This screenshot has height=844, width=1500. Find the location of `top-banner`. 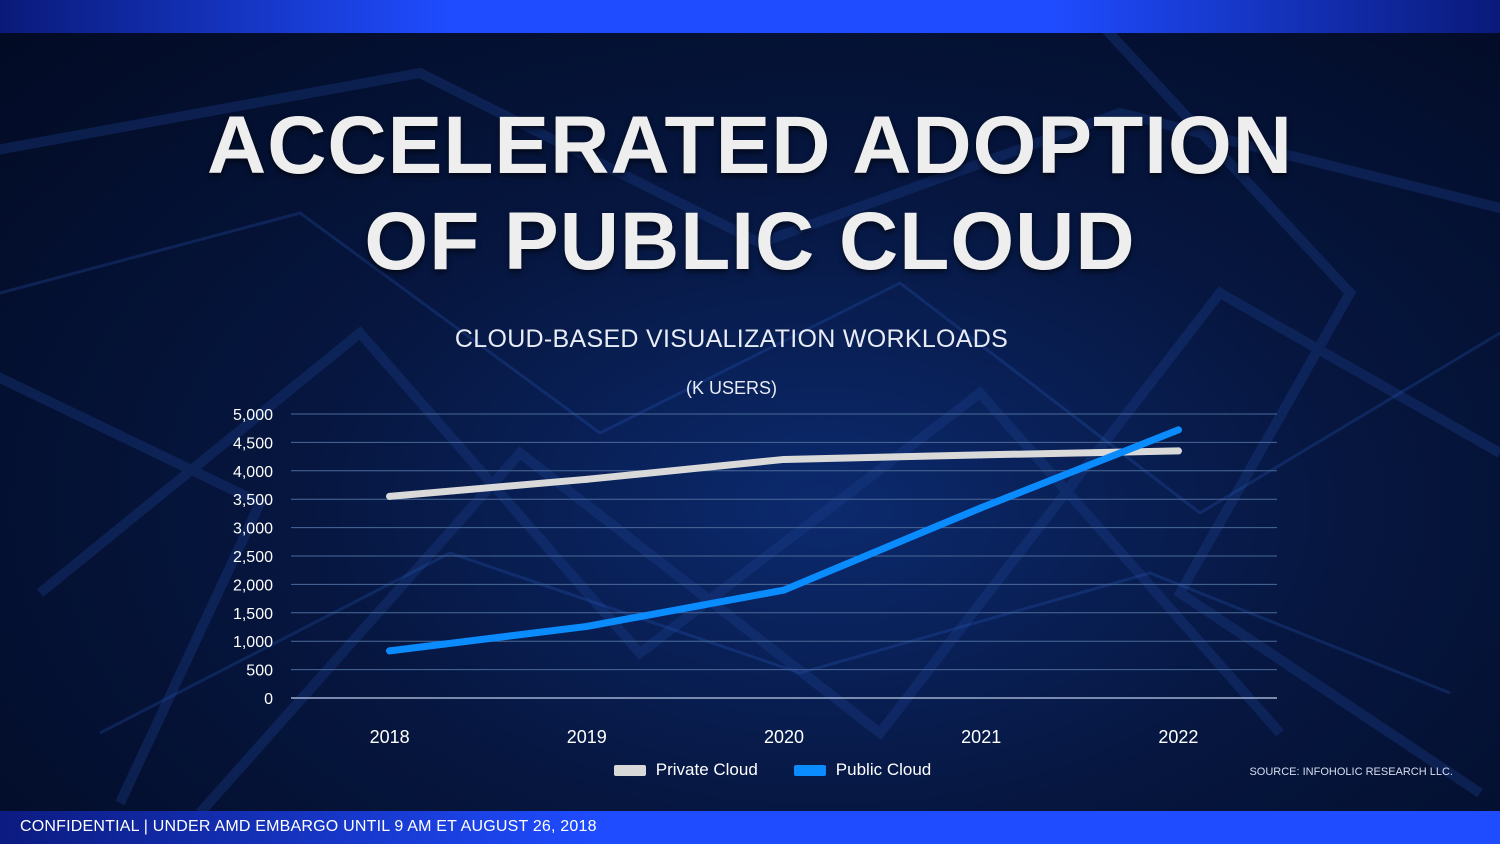

top-banner is located at coordinates (750, 16).